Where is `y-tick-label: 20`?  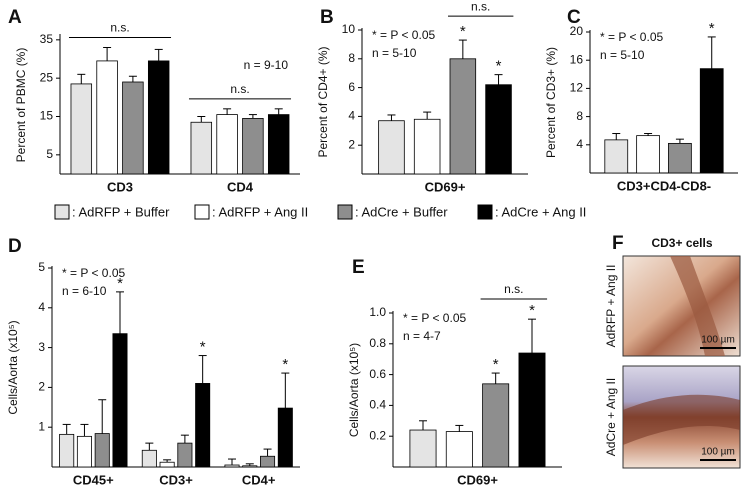
y-tick-label: 20 is located at coordinates (577, 31).